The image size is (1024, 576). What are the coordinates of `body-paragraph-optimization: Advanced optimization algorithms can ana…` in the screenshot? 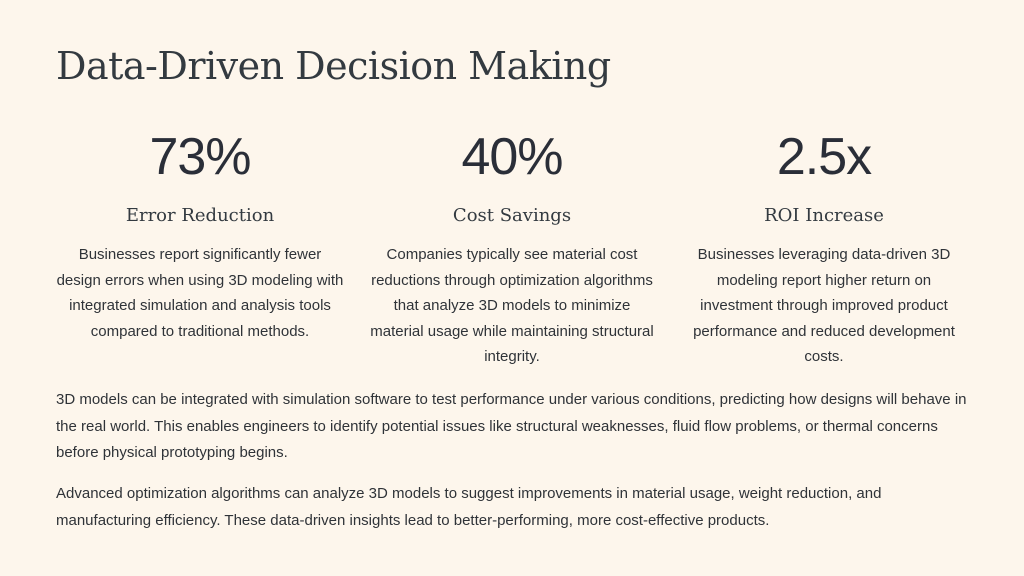 It's located at (469, 507).